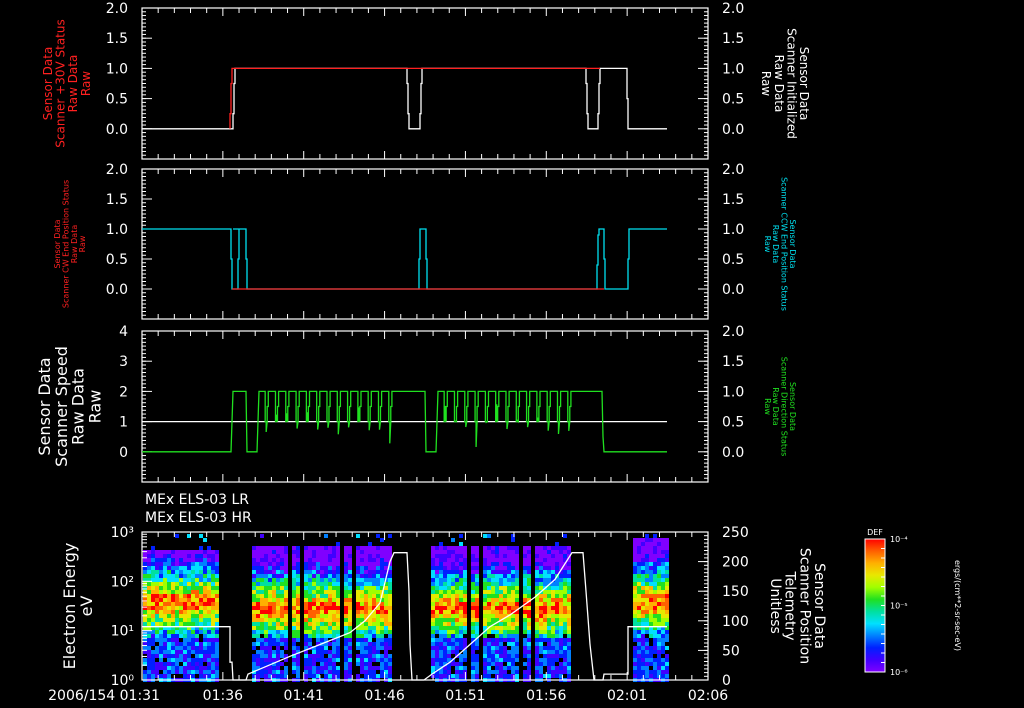 The height and width of the screenshot is (708, 1024). I want to click on x-tick-label: 01:36, so click(223, 696).